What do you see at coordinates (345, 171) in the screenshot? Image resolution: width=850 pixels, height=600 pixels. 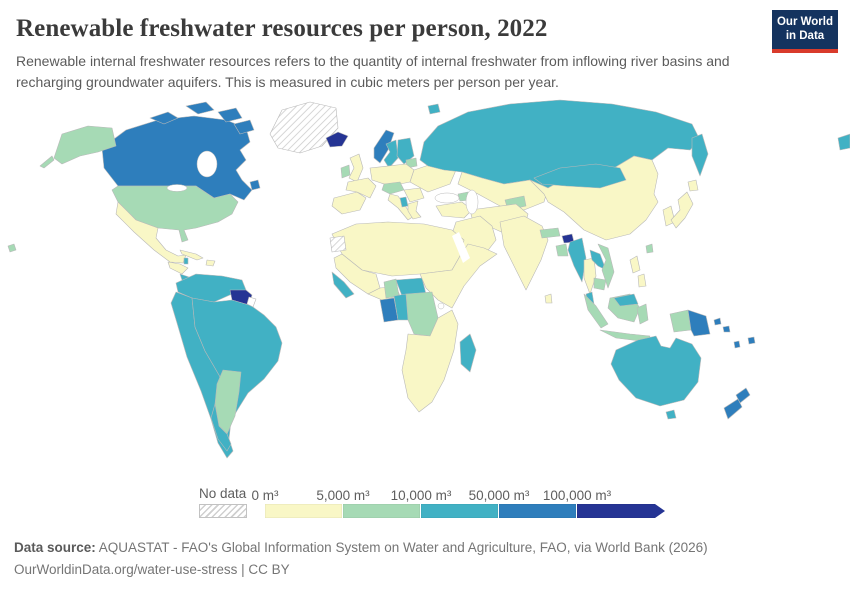 I see `region-ireland` at bounding box center [345, 171].